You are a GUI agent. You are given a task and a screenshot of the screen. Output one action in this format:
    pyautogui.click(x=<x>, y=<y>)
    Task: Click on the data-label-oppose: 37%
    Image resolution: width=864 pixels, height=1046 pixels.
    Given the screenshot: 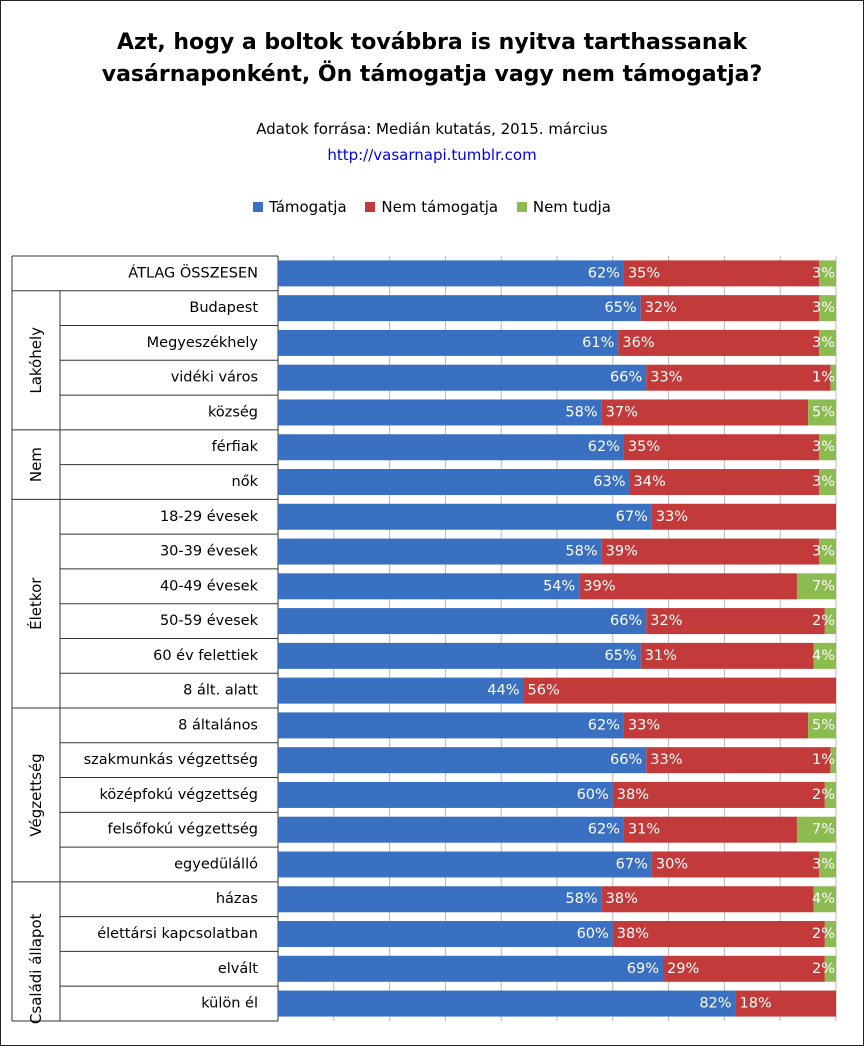 What is the action you would take?
    pyautogui.click(x=622, y=412)
    